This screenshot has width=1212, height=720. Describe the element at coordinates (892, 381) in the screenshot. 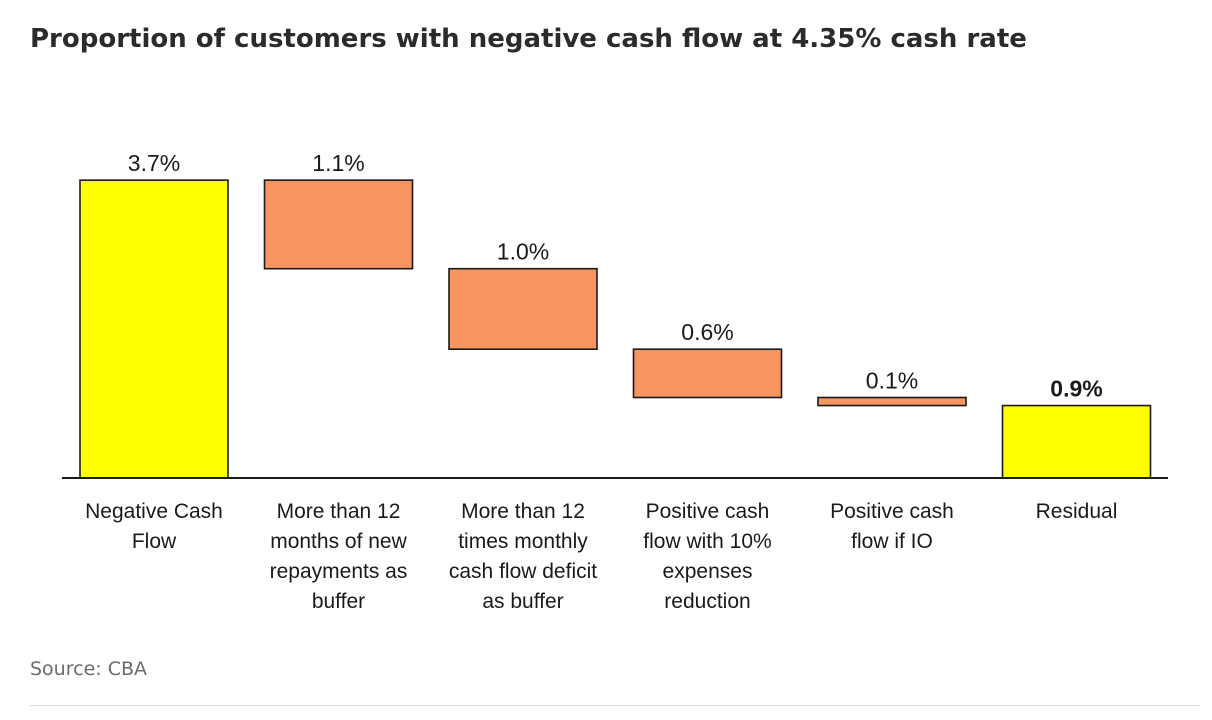

I see `value-label-5: 0.1%` at that location.